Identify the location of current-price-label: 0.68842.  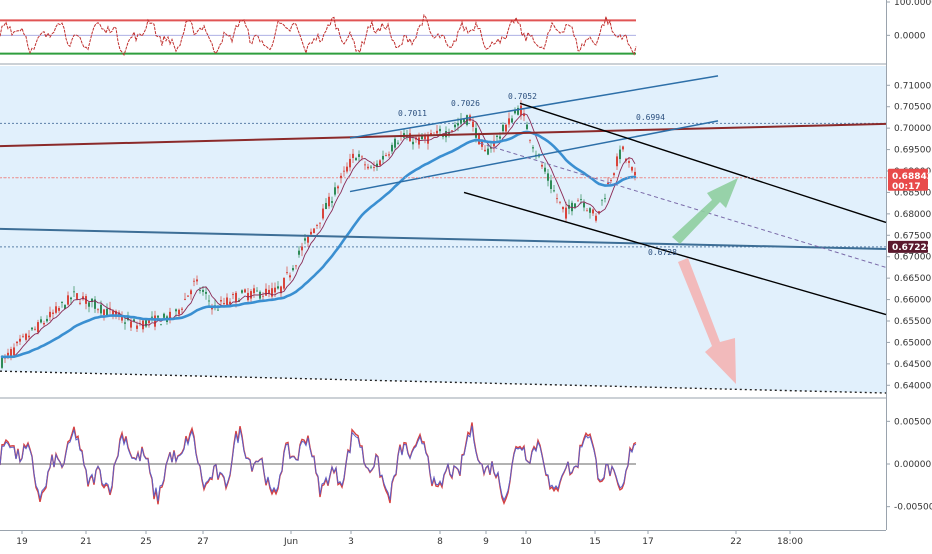
(912, 177).